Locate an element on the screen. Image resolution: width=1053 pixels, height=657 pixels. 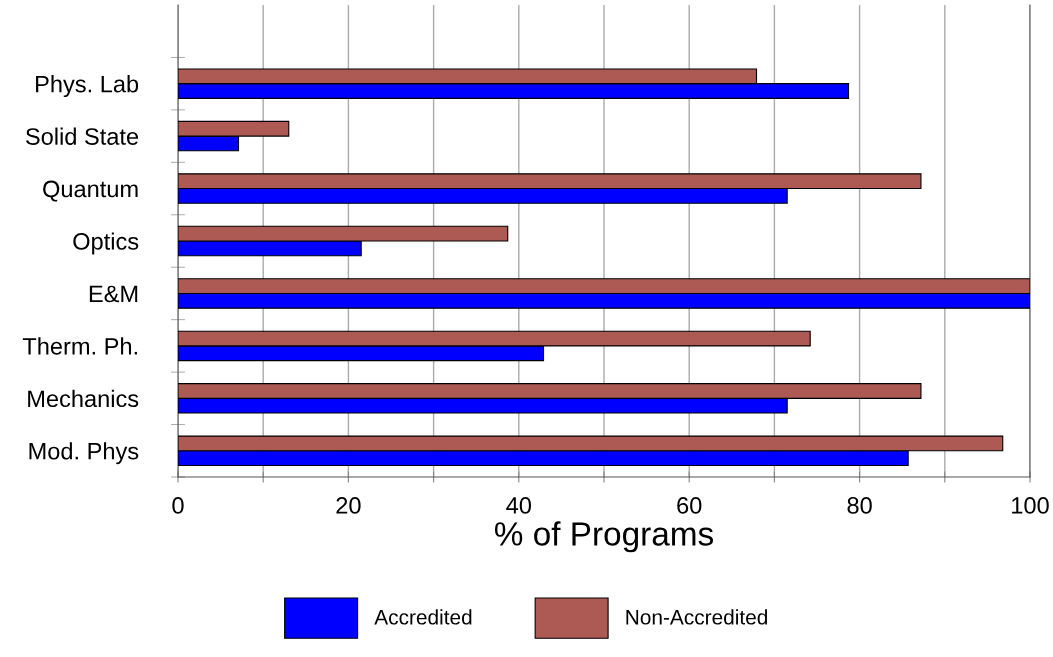
y-tick-label: Mechanics is located at coordinates (83, 398).